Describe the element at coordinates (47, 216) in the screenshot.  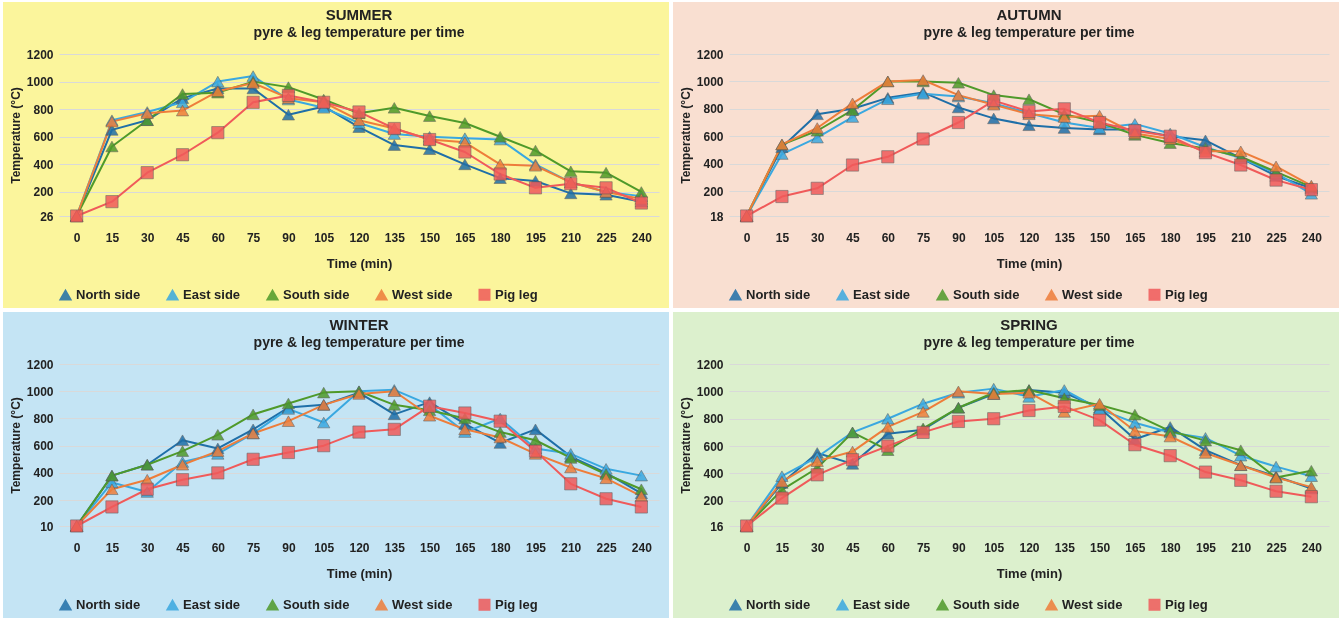
I see `y-tick-label: 26` at that location.